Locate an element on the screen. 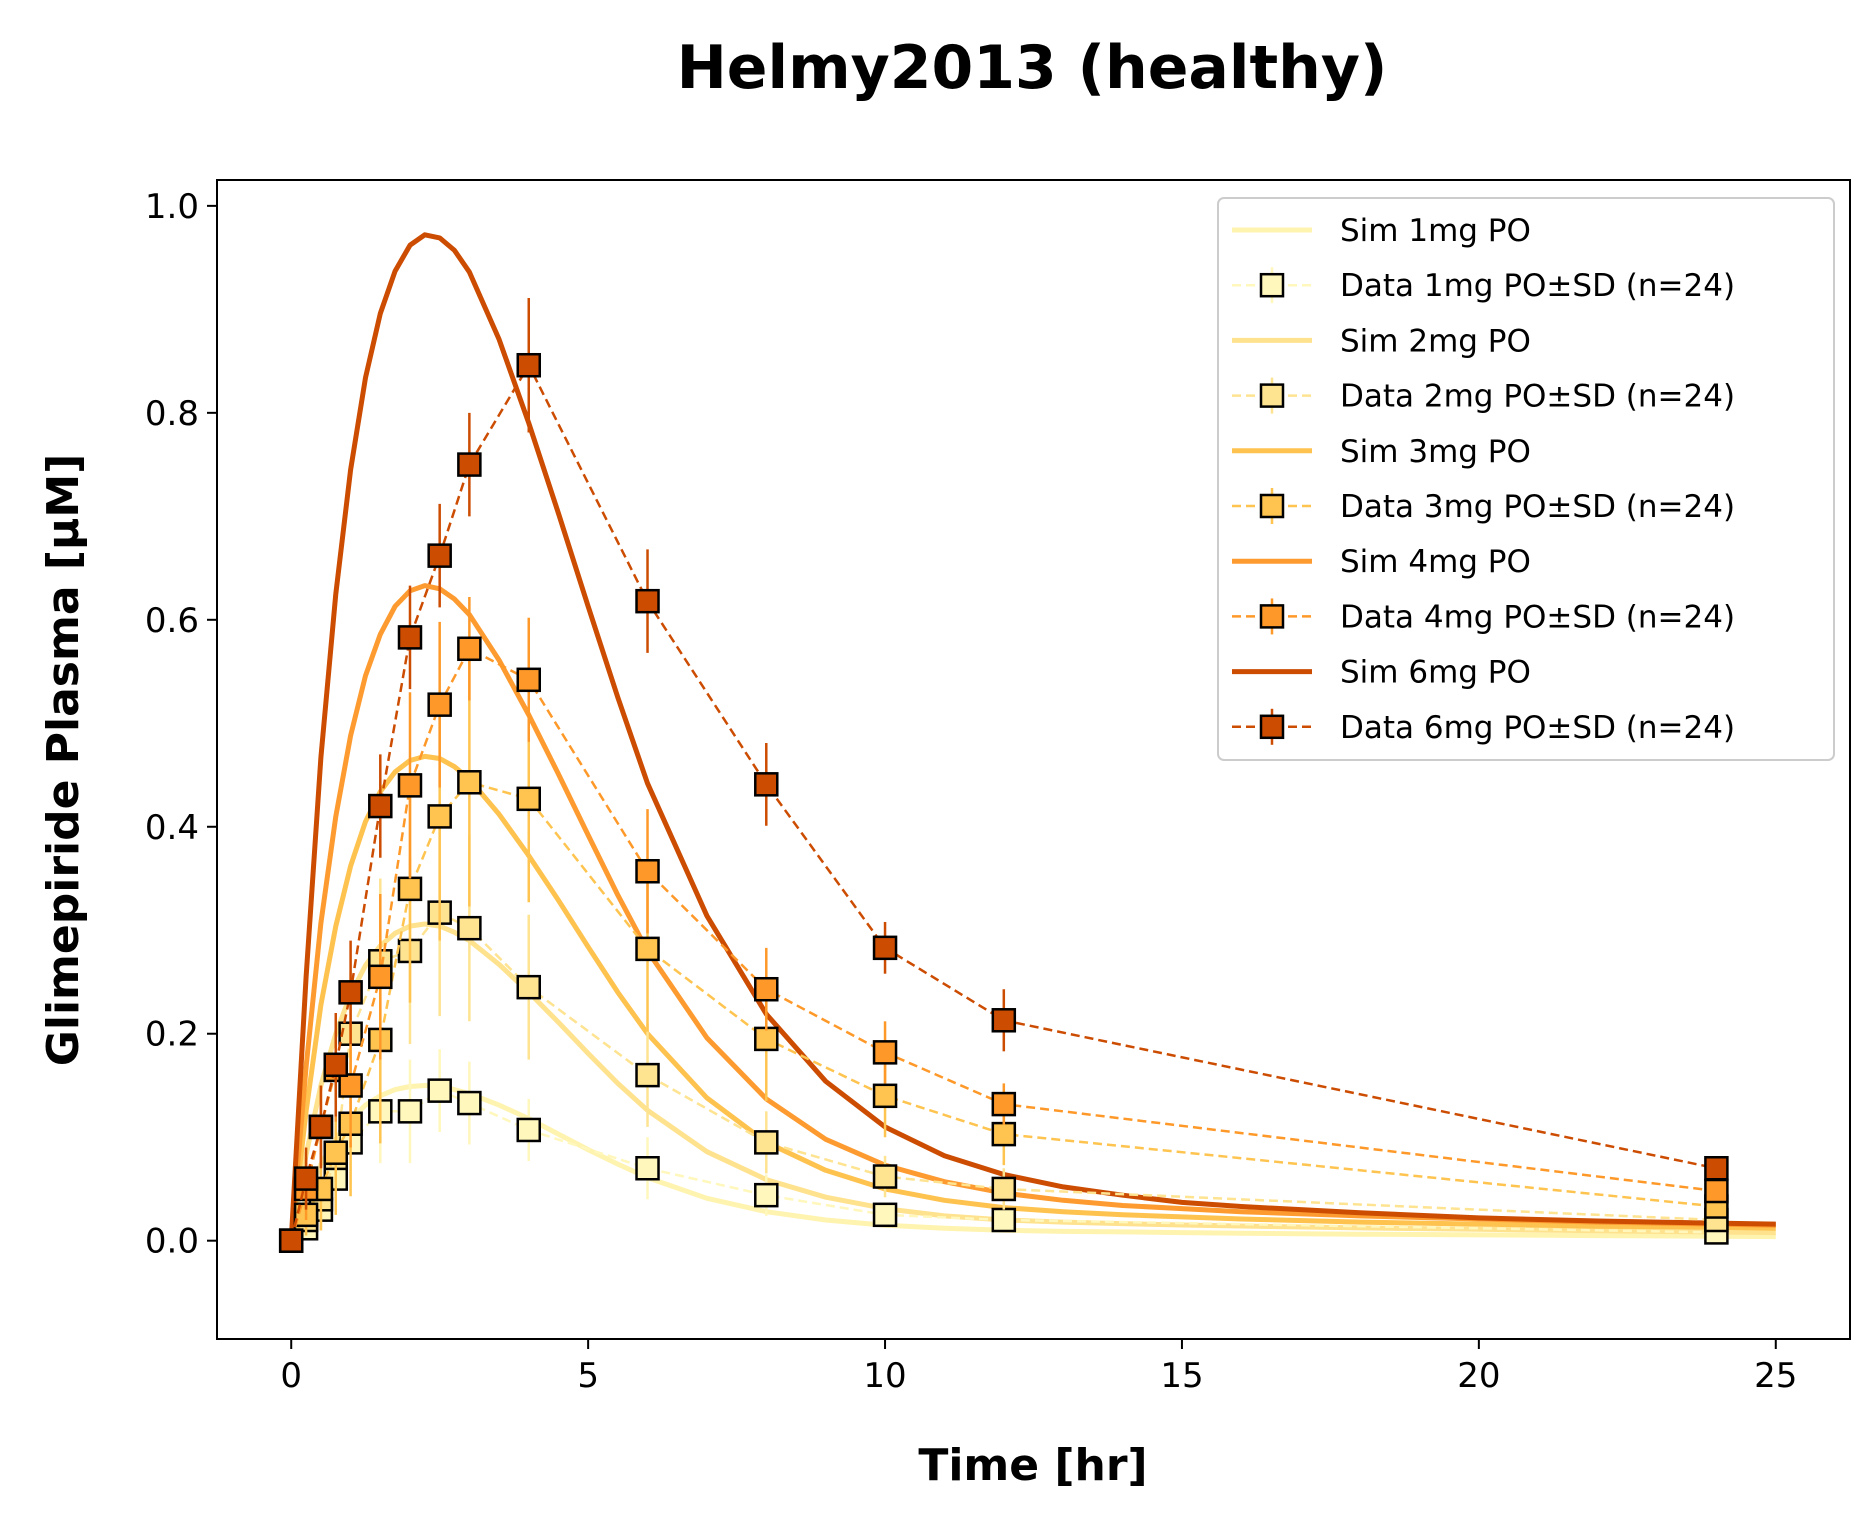 This screenshot has width=1872, height=1518. legend-label: Sim 4mg PO is located at coordinates (1435, 562).